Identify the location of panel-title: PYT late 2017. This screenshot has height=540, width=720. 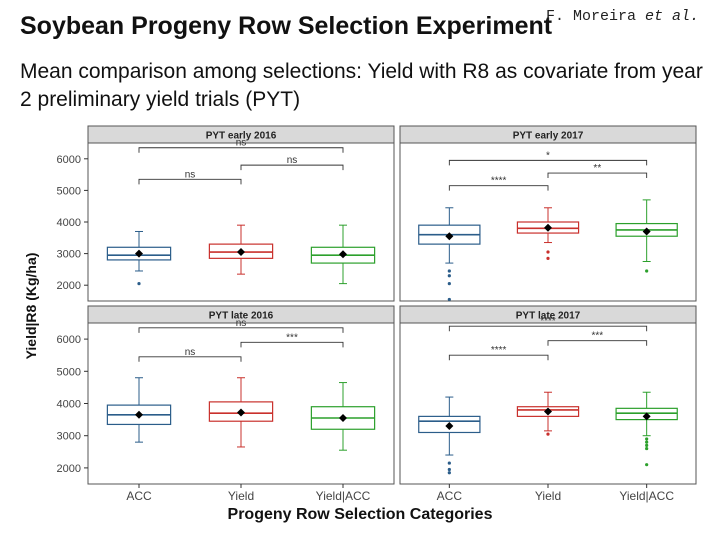
(548, 316).